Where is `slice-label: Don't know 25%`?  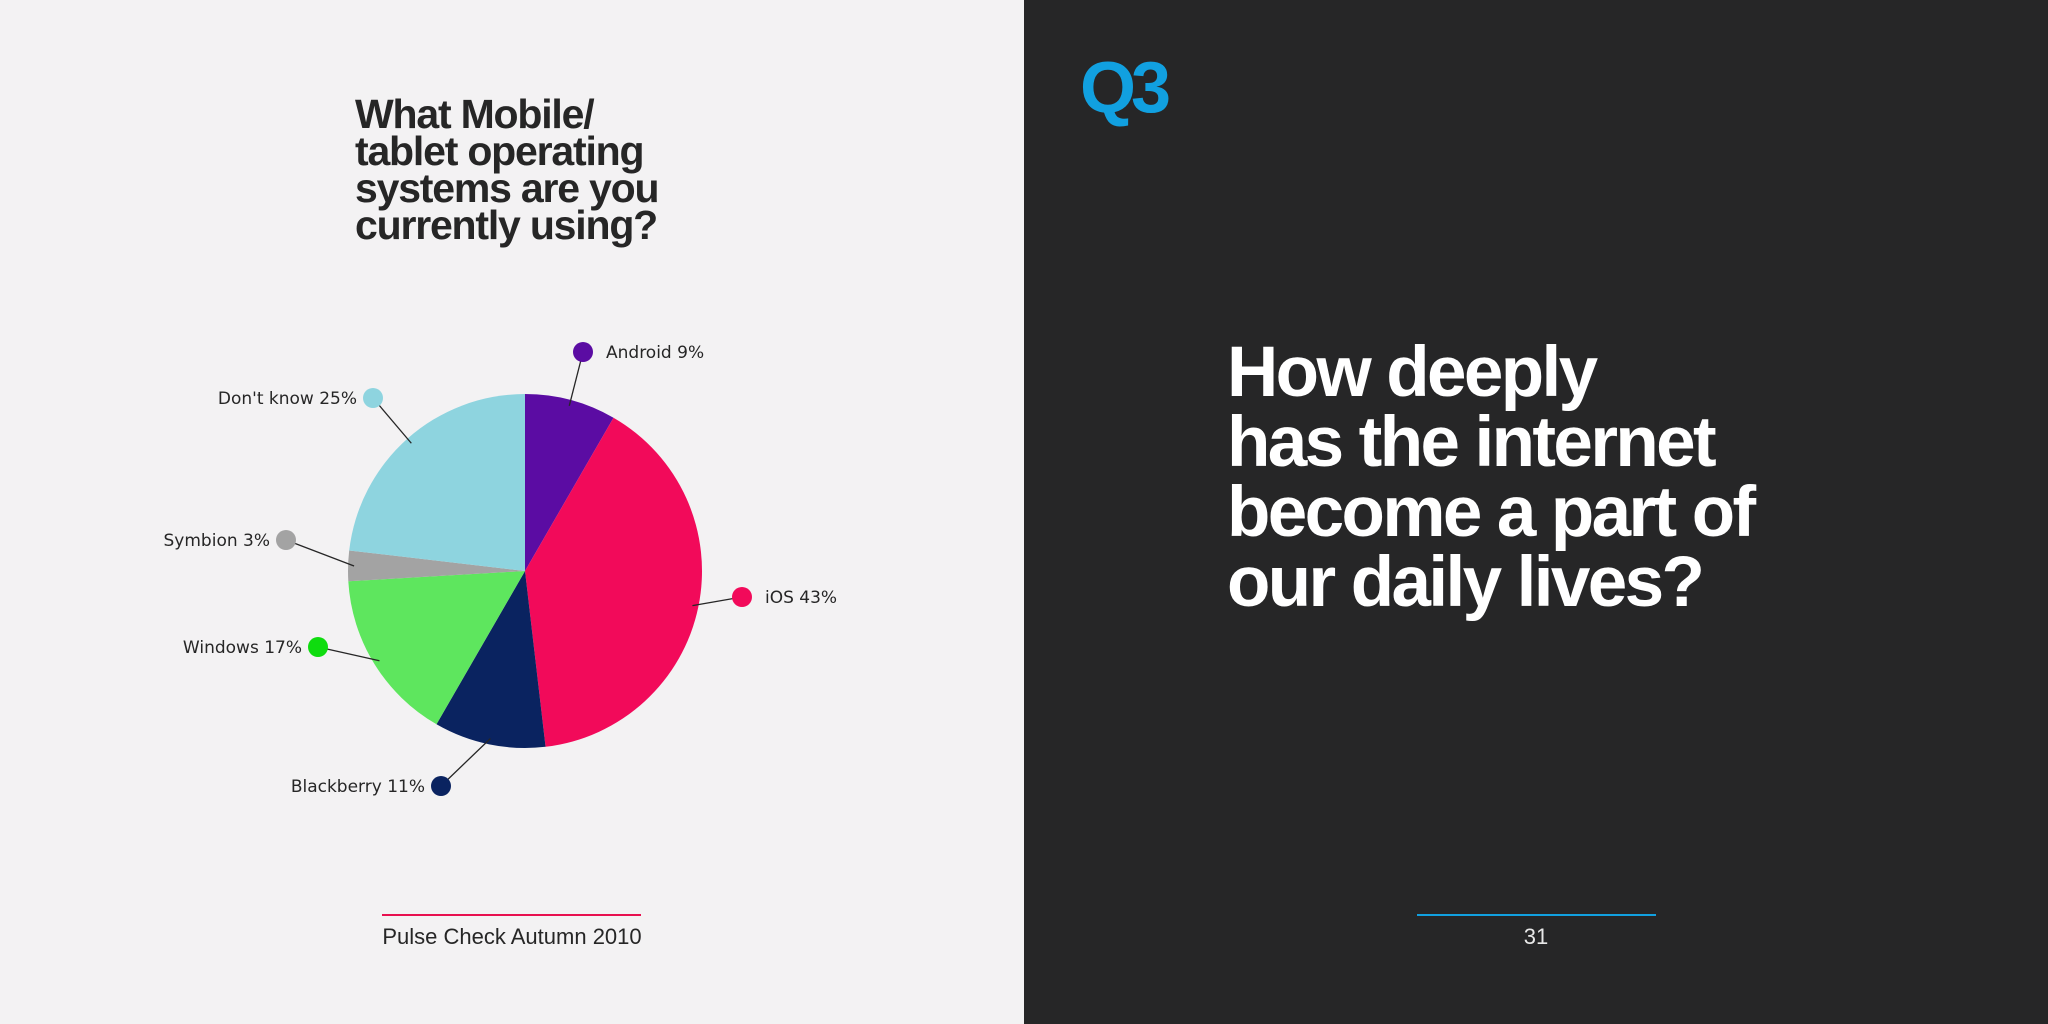
slice-label: Don't know 25% is located at coordinates (287, 399).